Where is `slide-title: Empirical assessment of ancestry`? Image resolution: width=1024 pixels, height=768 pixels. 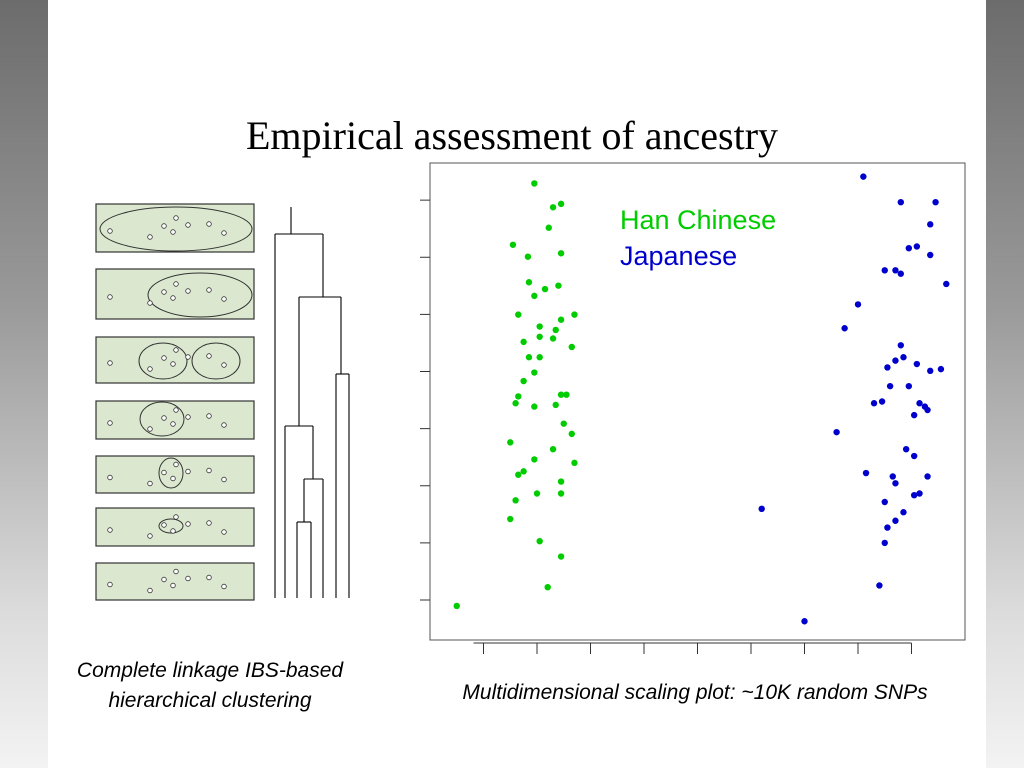
slide-title: Empirical assessment of ancestry is located at coordinates (512, 135).